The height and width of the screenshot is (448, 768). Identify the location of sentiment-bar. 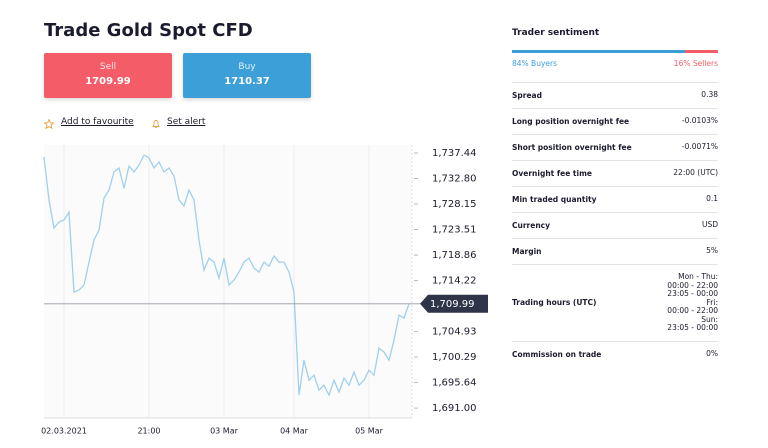
(615, 51).